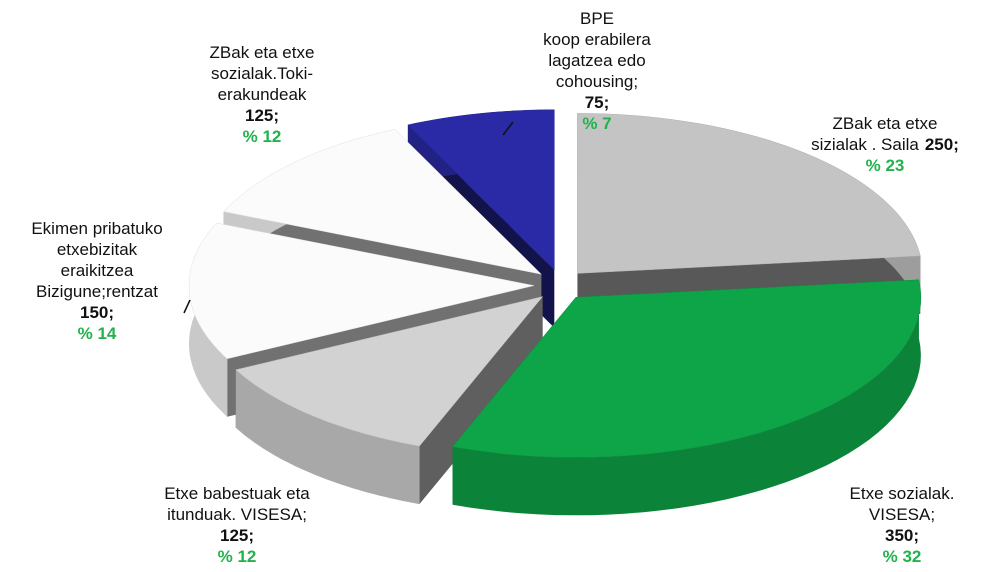 Image resolution: width=994 pixels, height=572 pixels. What do you see at coordinates (902, 535) in the screenshot?
I see `value-label: 350;` at bounding box center [902, 535].